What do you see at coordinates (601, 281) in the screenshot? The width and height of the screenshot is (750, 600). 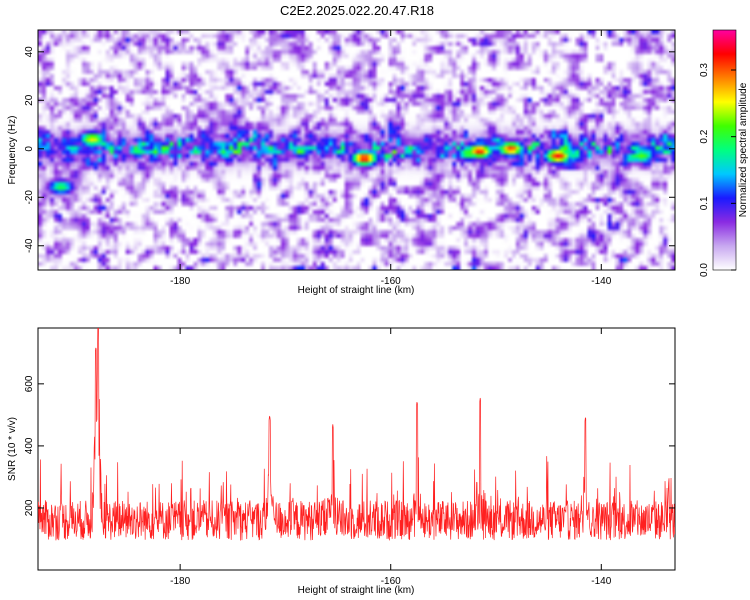 I see `heatmap-x-tick-label: -140` at bounding box center [601, 281].